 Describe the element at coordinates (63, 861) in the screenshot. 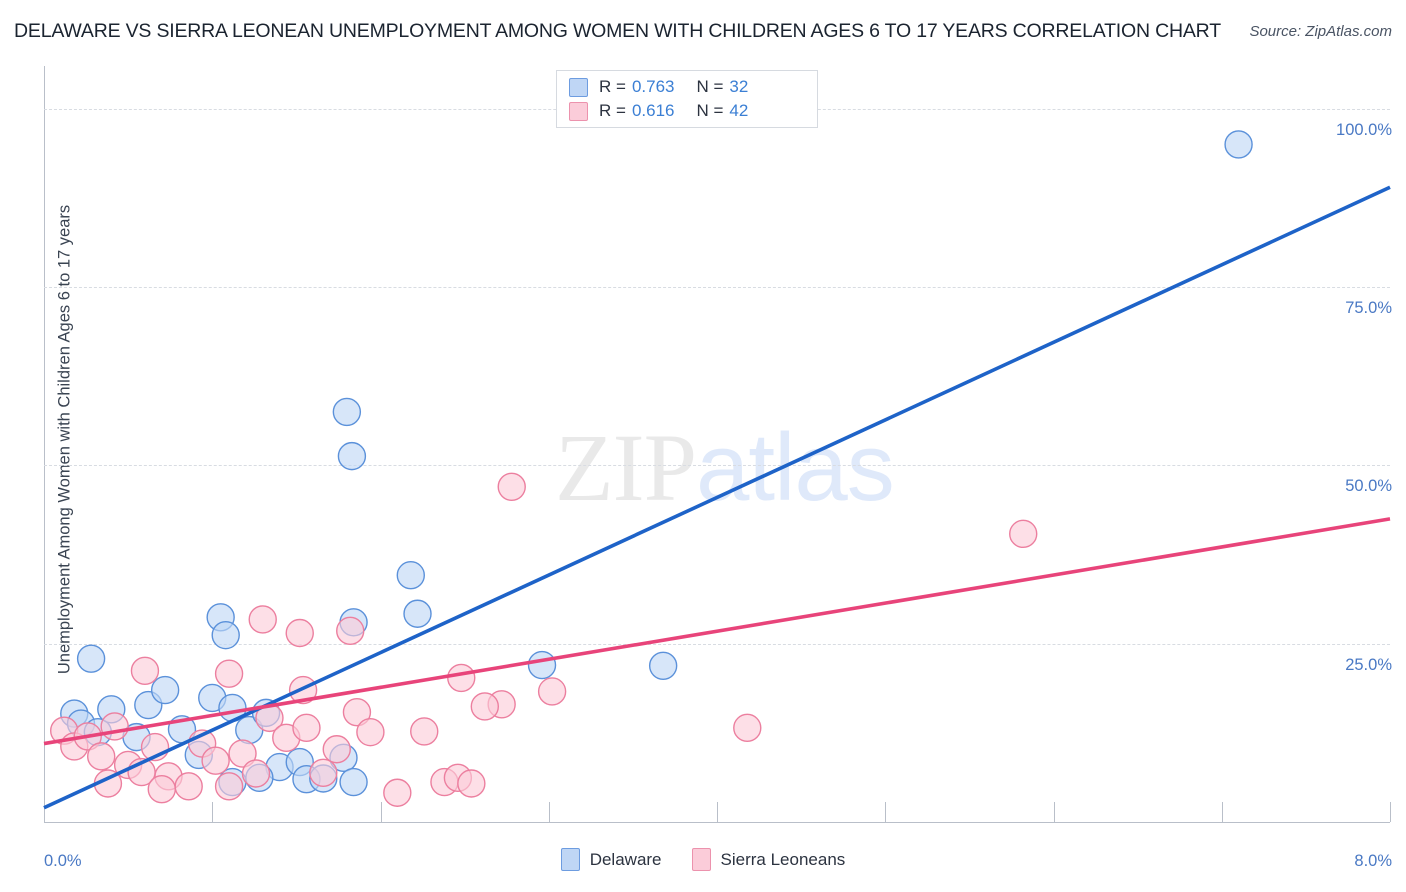

I see `x-axis-min-label: 0.0%` at that location.